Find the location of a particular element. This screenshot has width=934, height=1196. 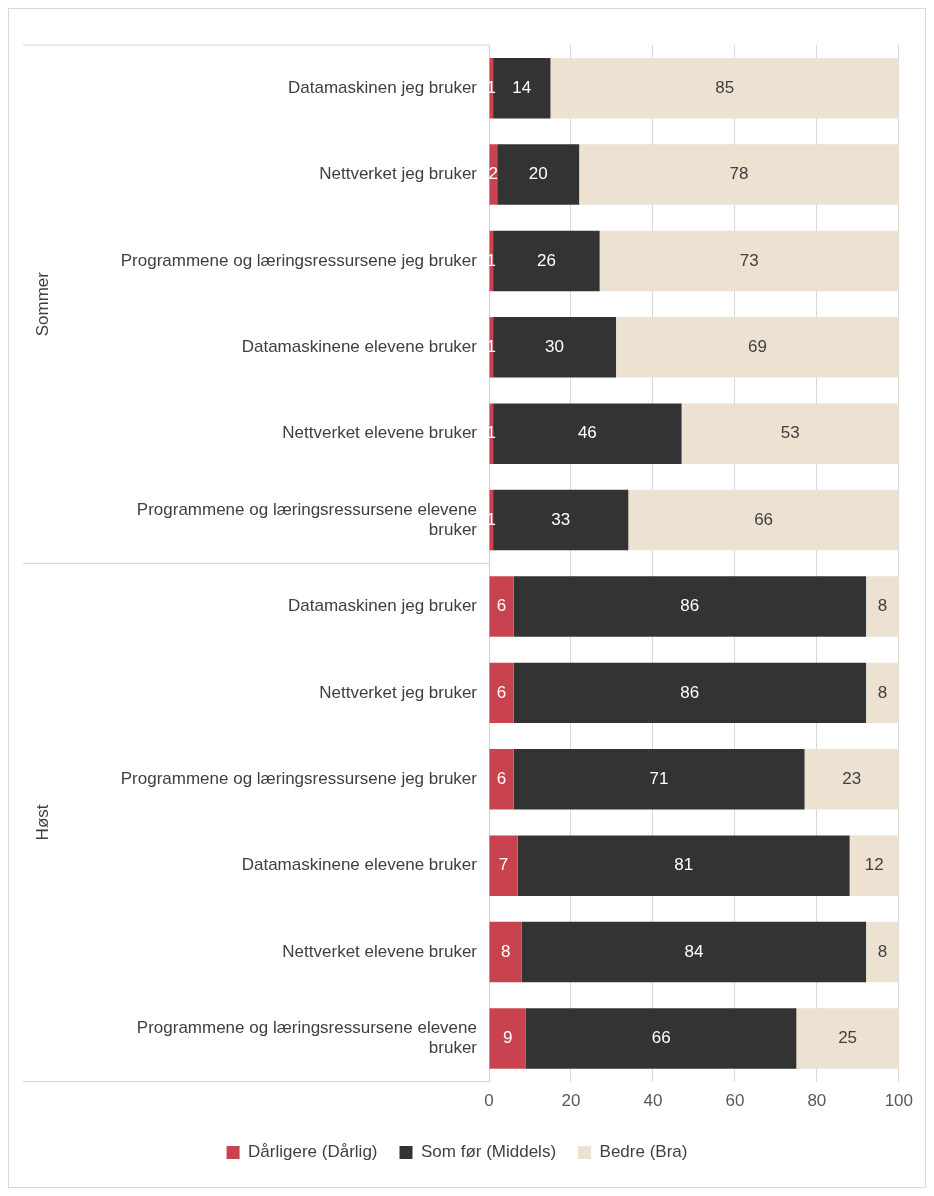

x-tick-label: 20 is located at coordinates (571, 1101).